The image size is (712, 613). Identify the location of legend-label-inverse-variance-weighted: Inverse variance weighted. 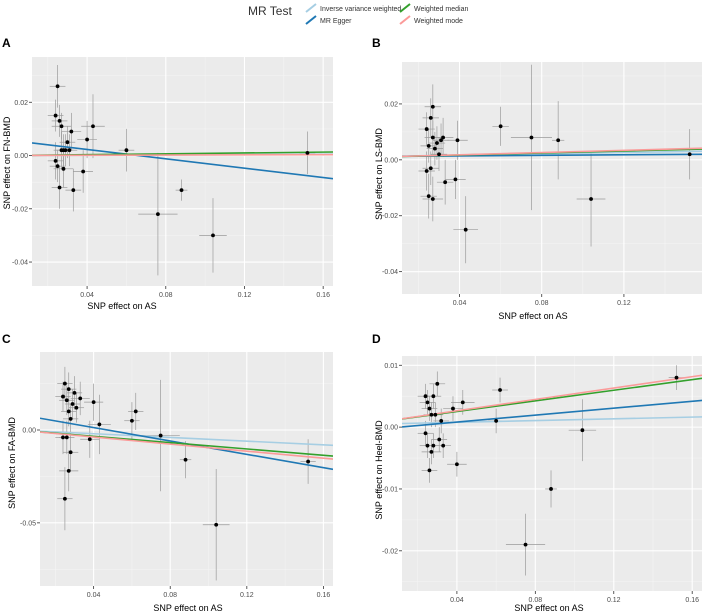
(360, 9).